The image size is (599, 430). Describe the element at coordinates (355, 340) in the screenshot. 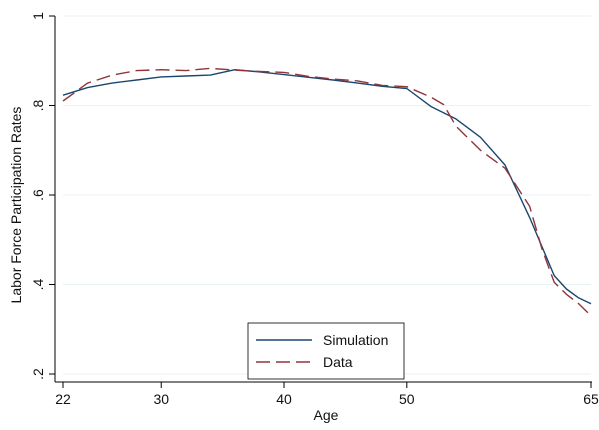

I see `legend-label-simulation: Simulation` at that location.